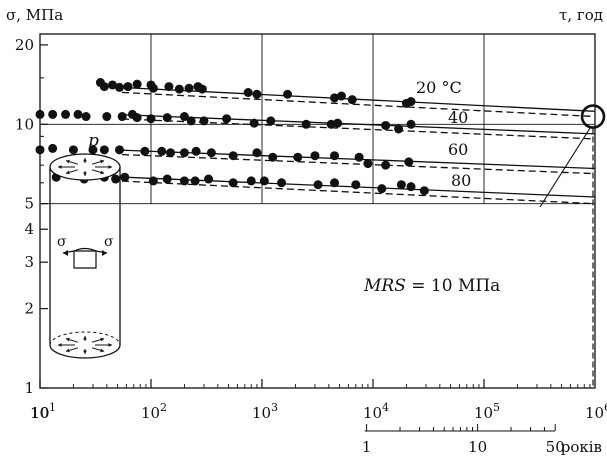  What do you see at coordinates (318, 400) in the screenshot?
I see `x-axis-ticks: 10101102103104105106` at bounding box center [318, 400].